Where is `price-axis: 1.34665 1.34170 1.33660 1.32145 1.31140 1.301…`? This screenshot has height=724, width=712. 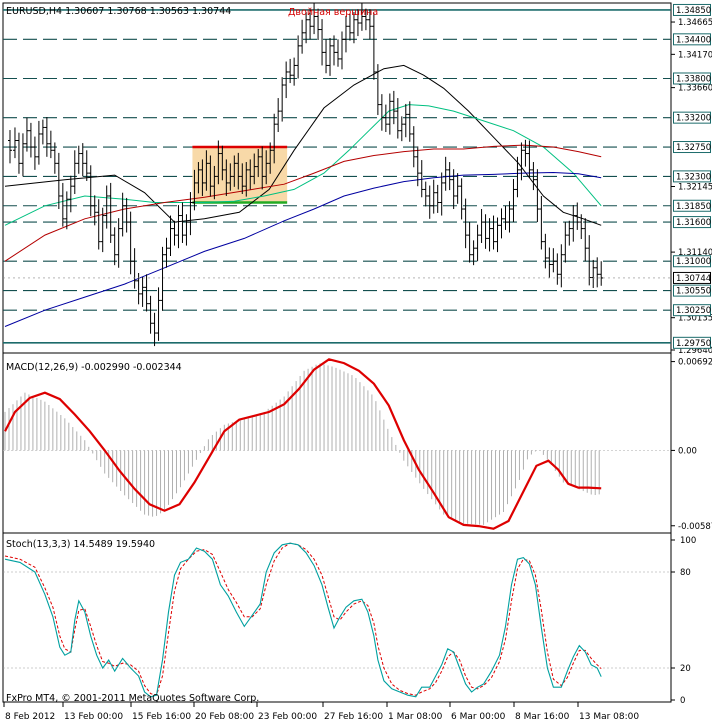 price-axis: 1.34665 1.34170 1.33660 1.32145 1.31140 1.301… is located at coordinates (691, 179).